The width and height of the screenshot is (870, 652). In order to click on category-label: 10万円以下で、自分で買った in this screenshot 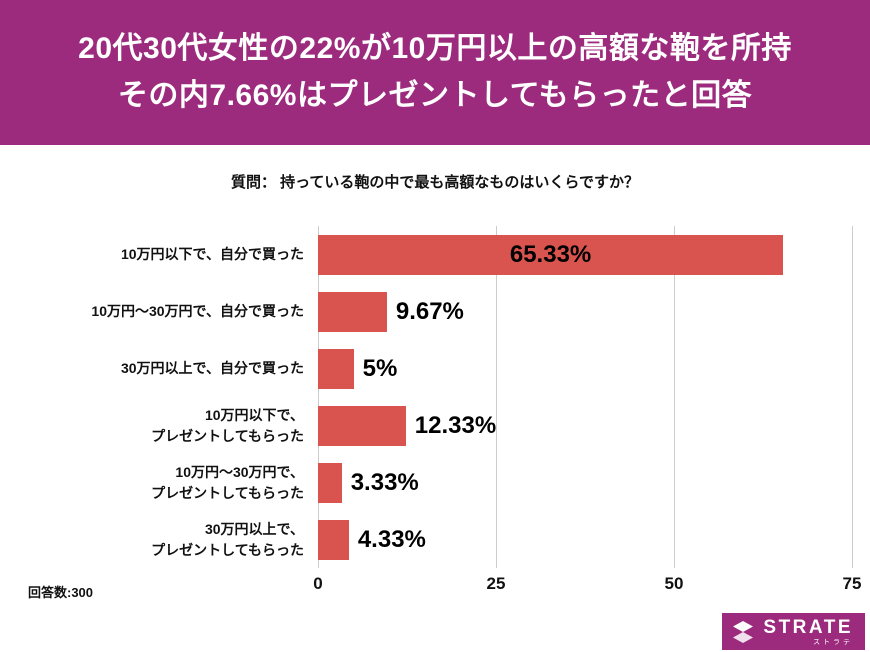, I will do `click(212, 254)`.